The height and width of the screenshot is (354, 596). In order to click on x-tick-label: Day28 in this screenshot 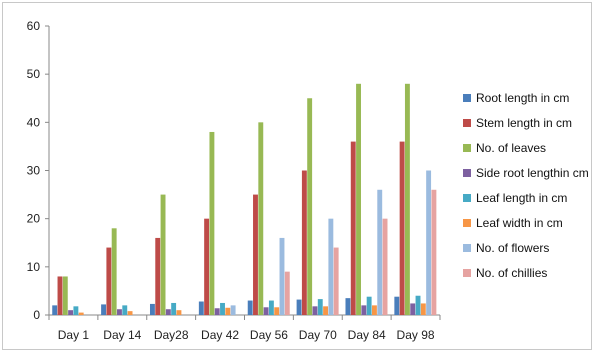, I will do `click(171, 335)`.